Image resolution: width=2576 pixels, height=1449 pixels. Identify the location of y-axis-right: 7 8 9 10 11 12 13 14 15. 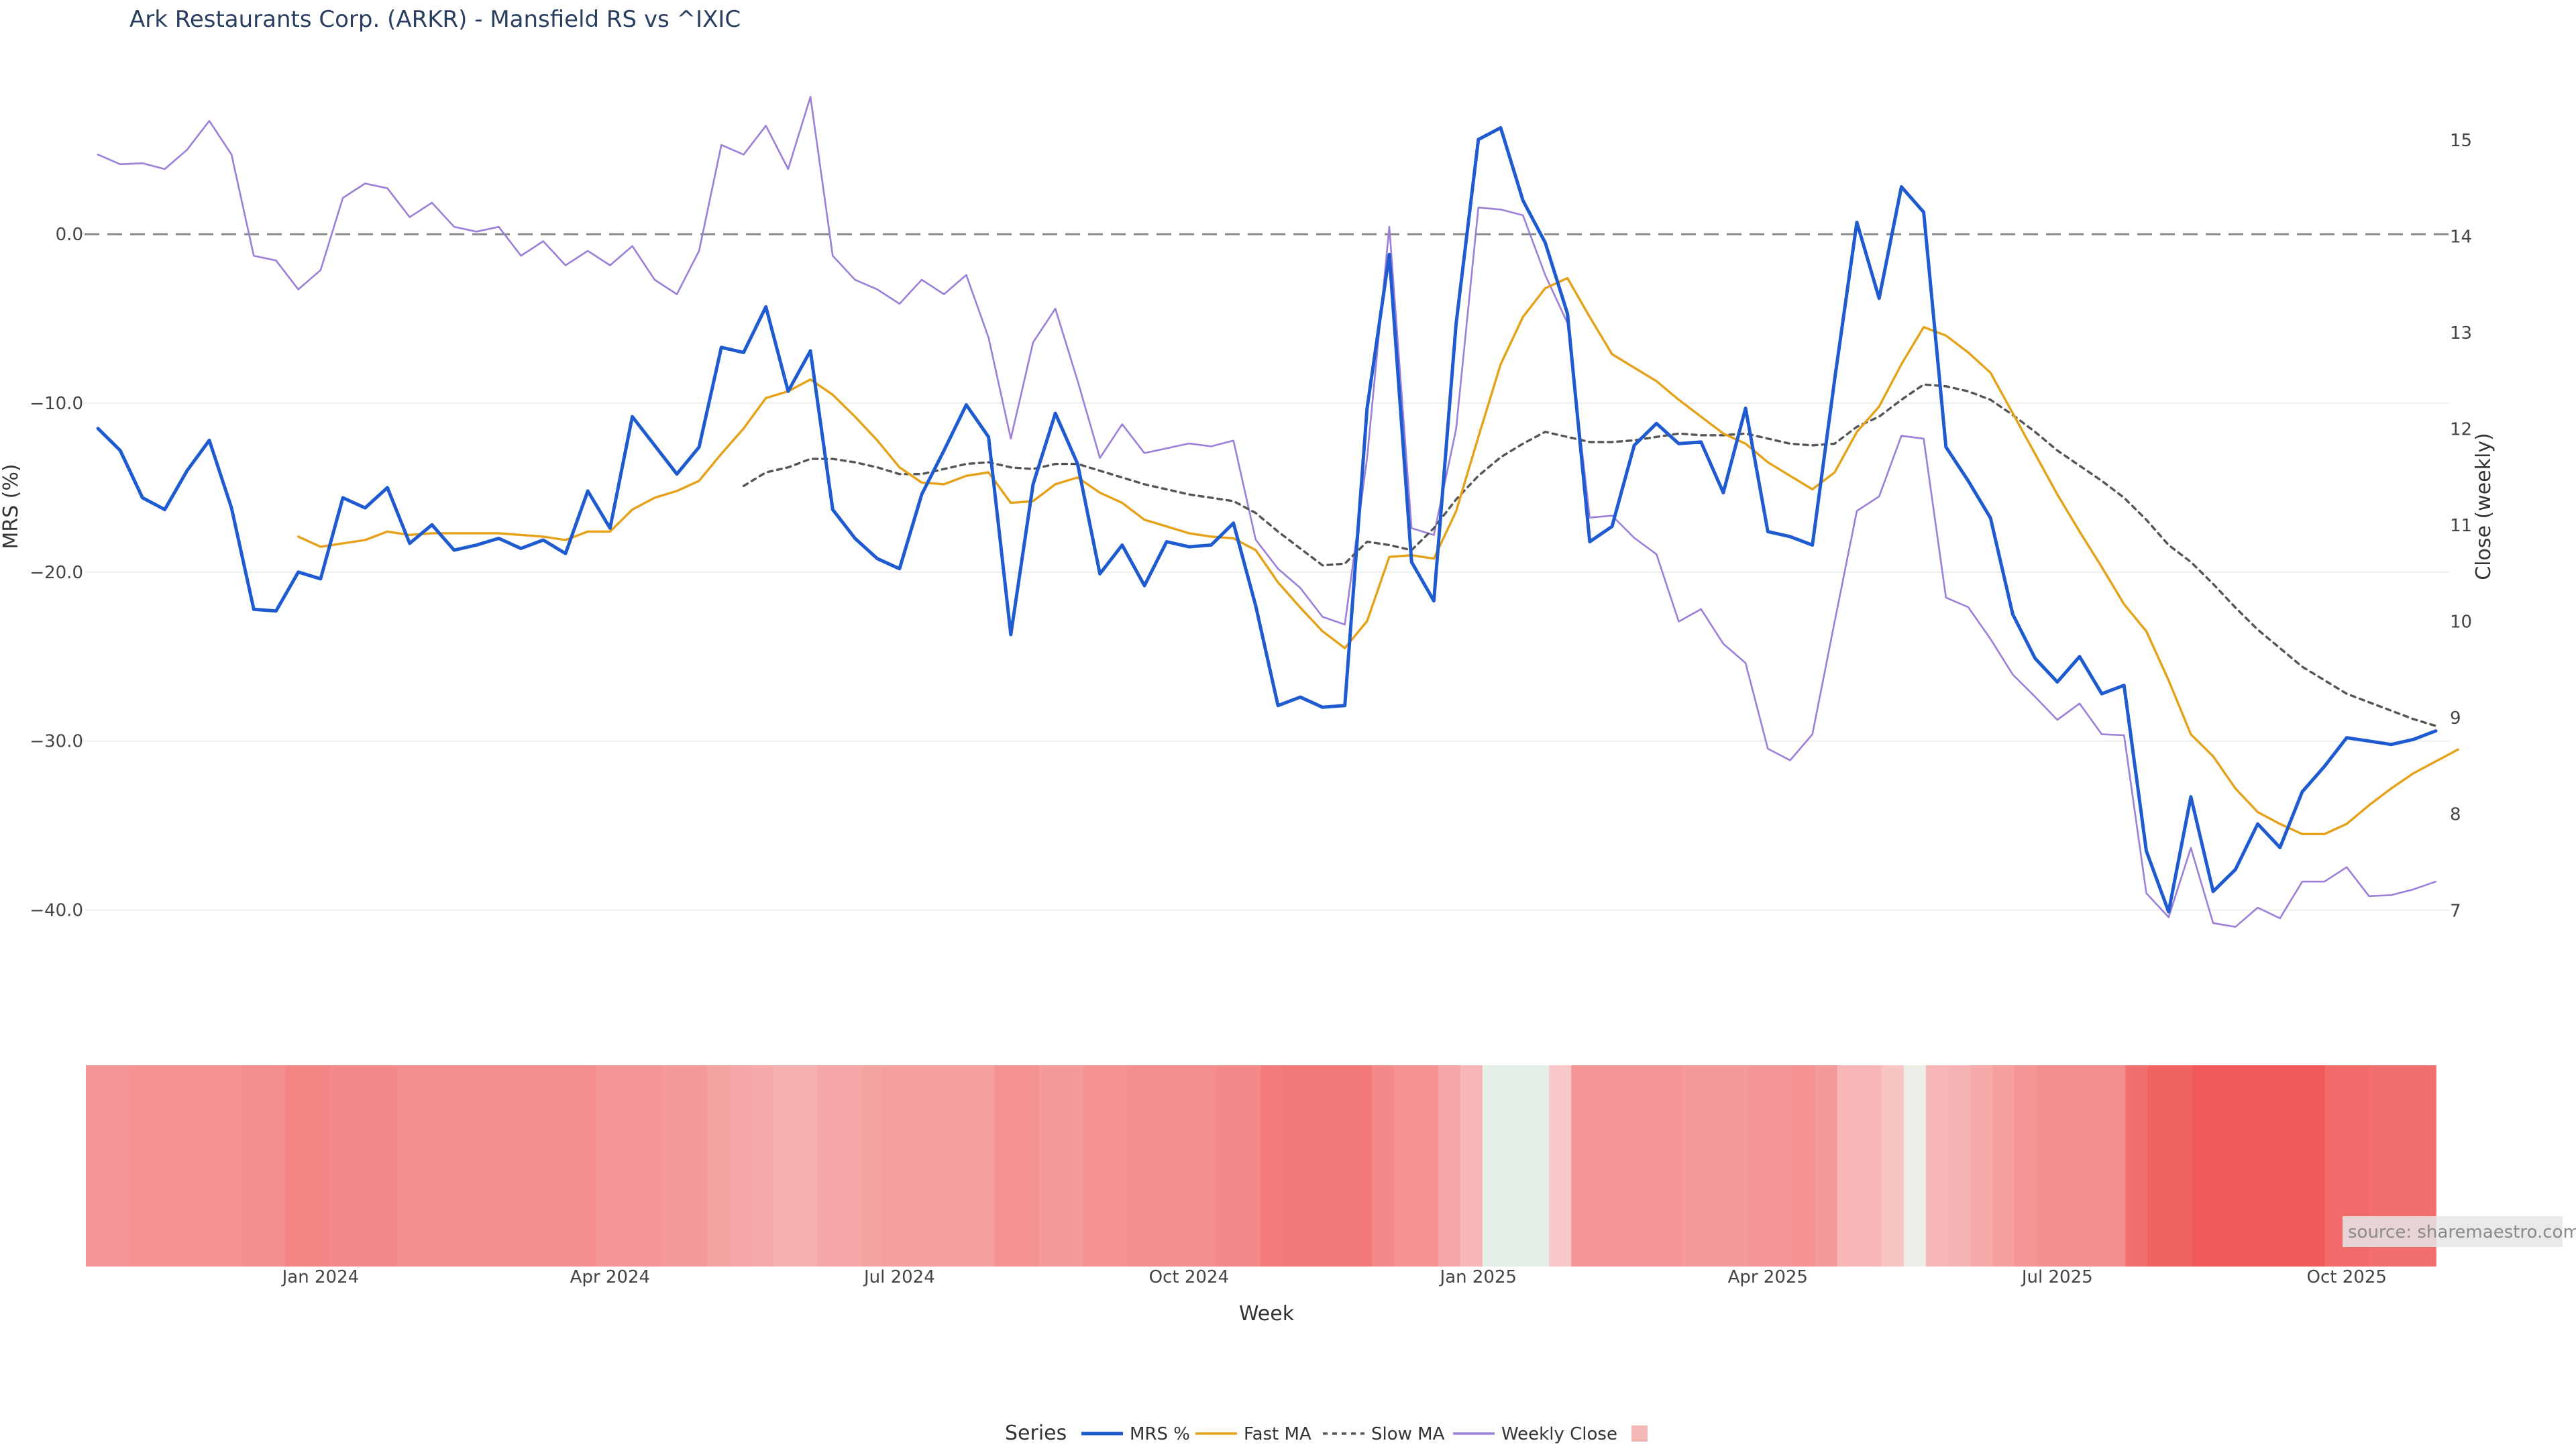
(2461, 526).